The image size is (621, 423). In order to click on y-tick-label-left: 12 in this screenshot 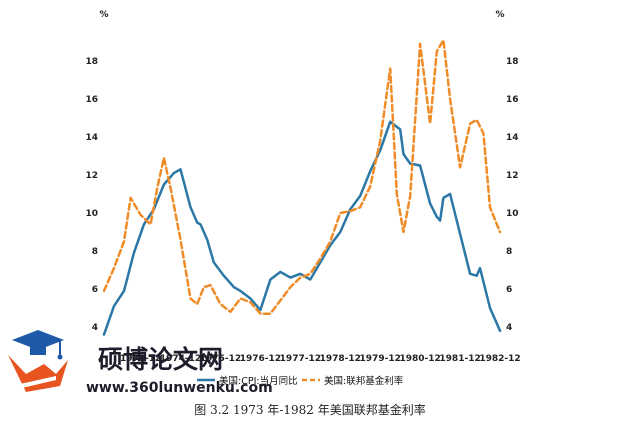, I will do `click(91, 176)`.